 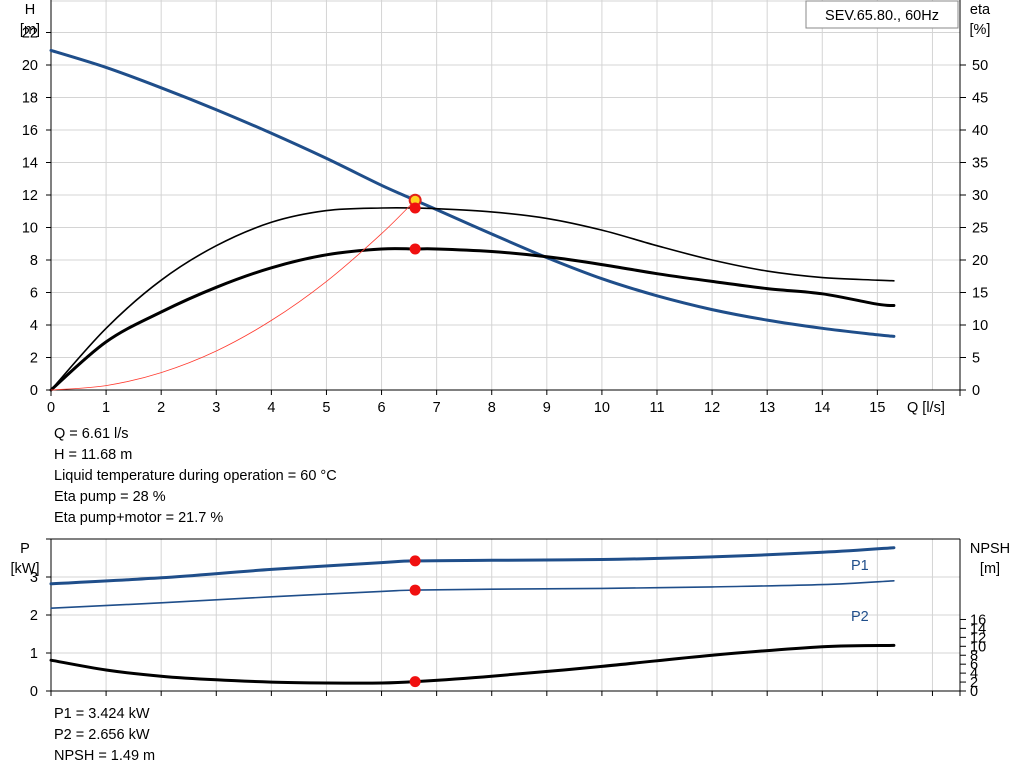 I want to click on y-right-axis-label: eta, so click(x=980, y=10).